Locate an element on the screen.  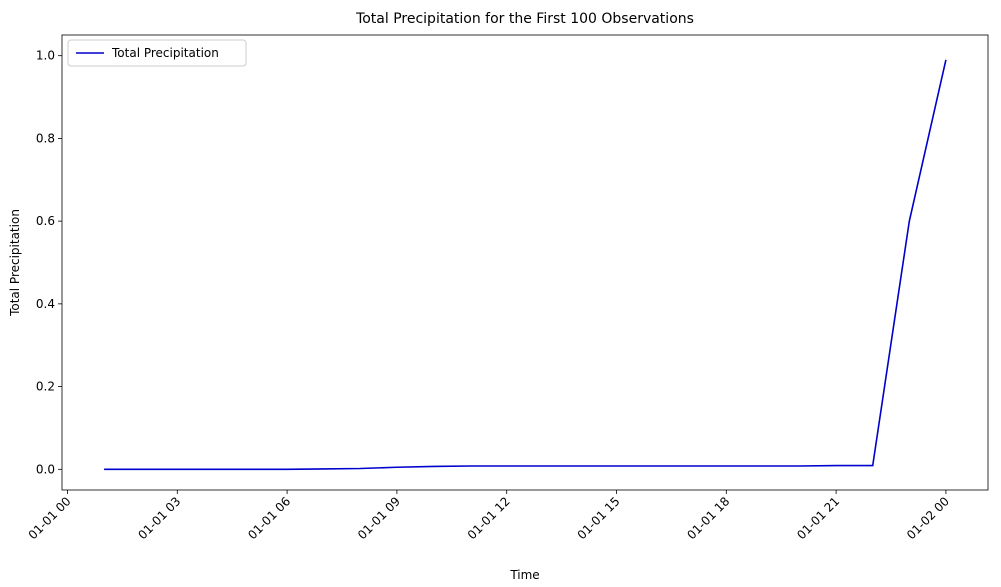
y-tick-label: 0.6 is located at coordinates (45, 221).